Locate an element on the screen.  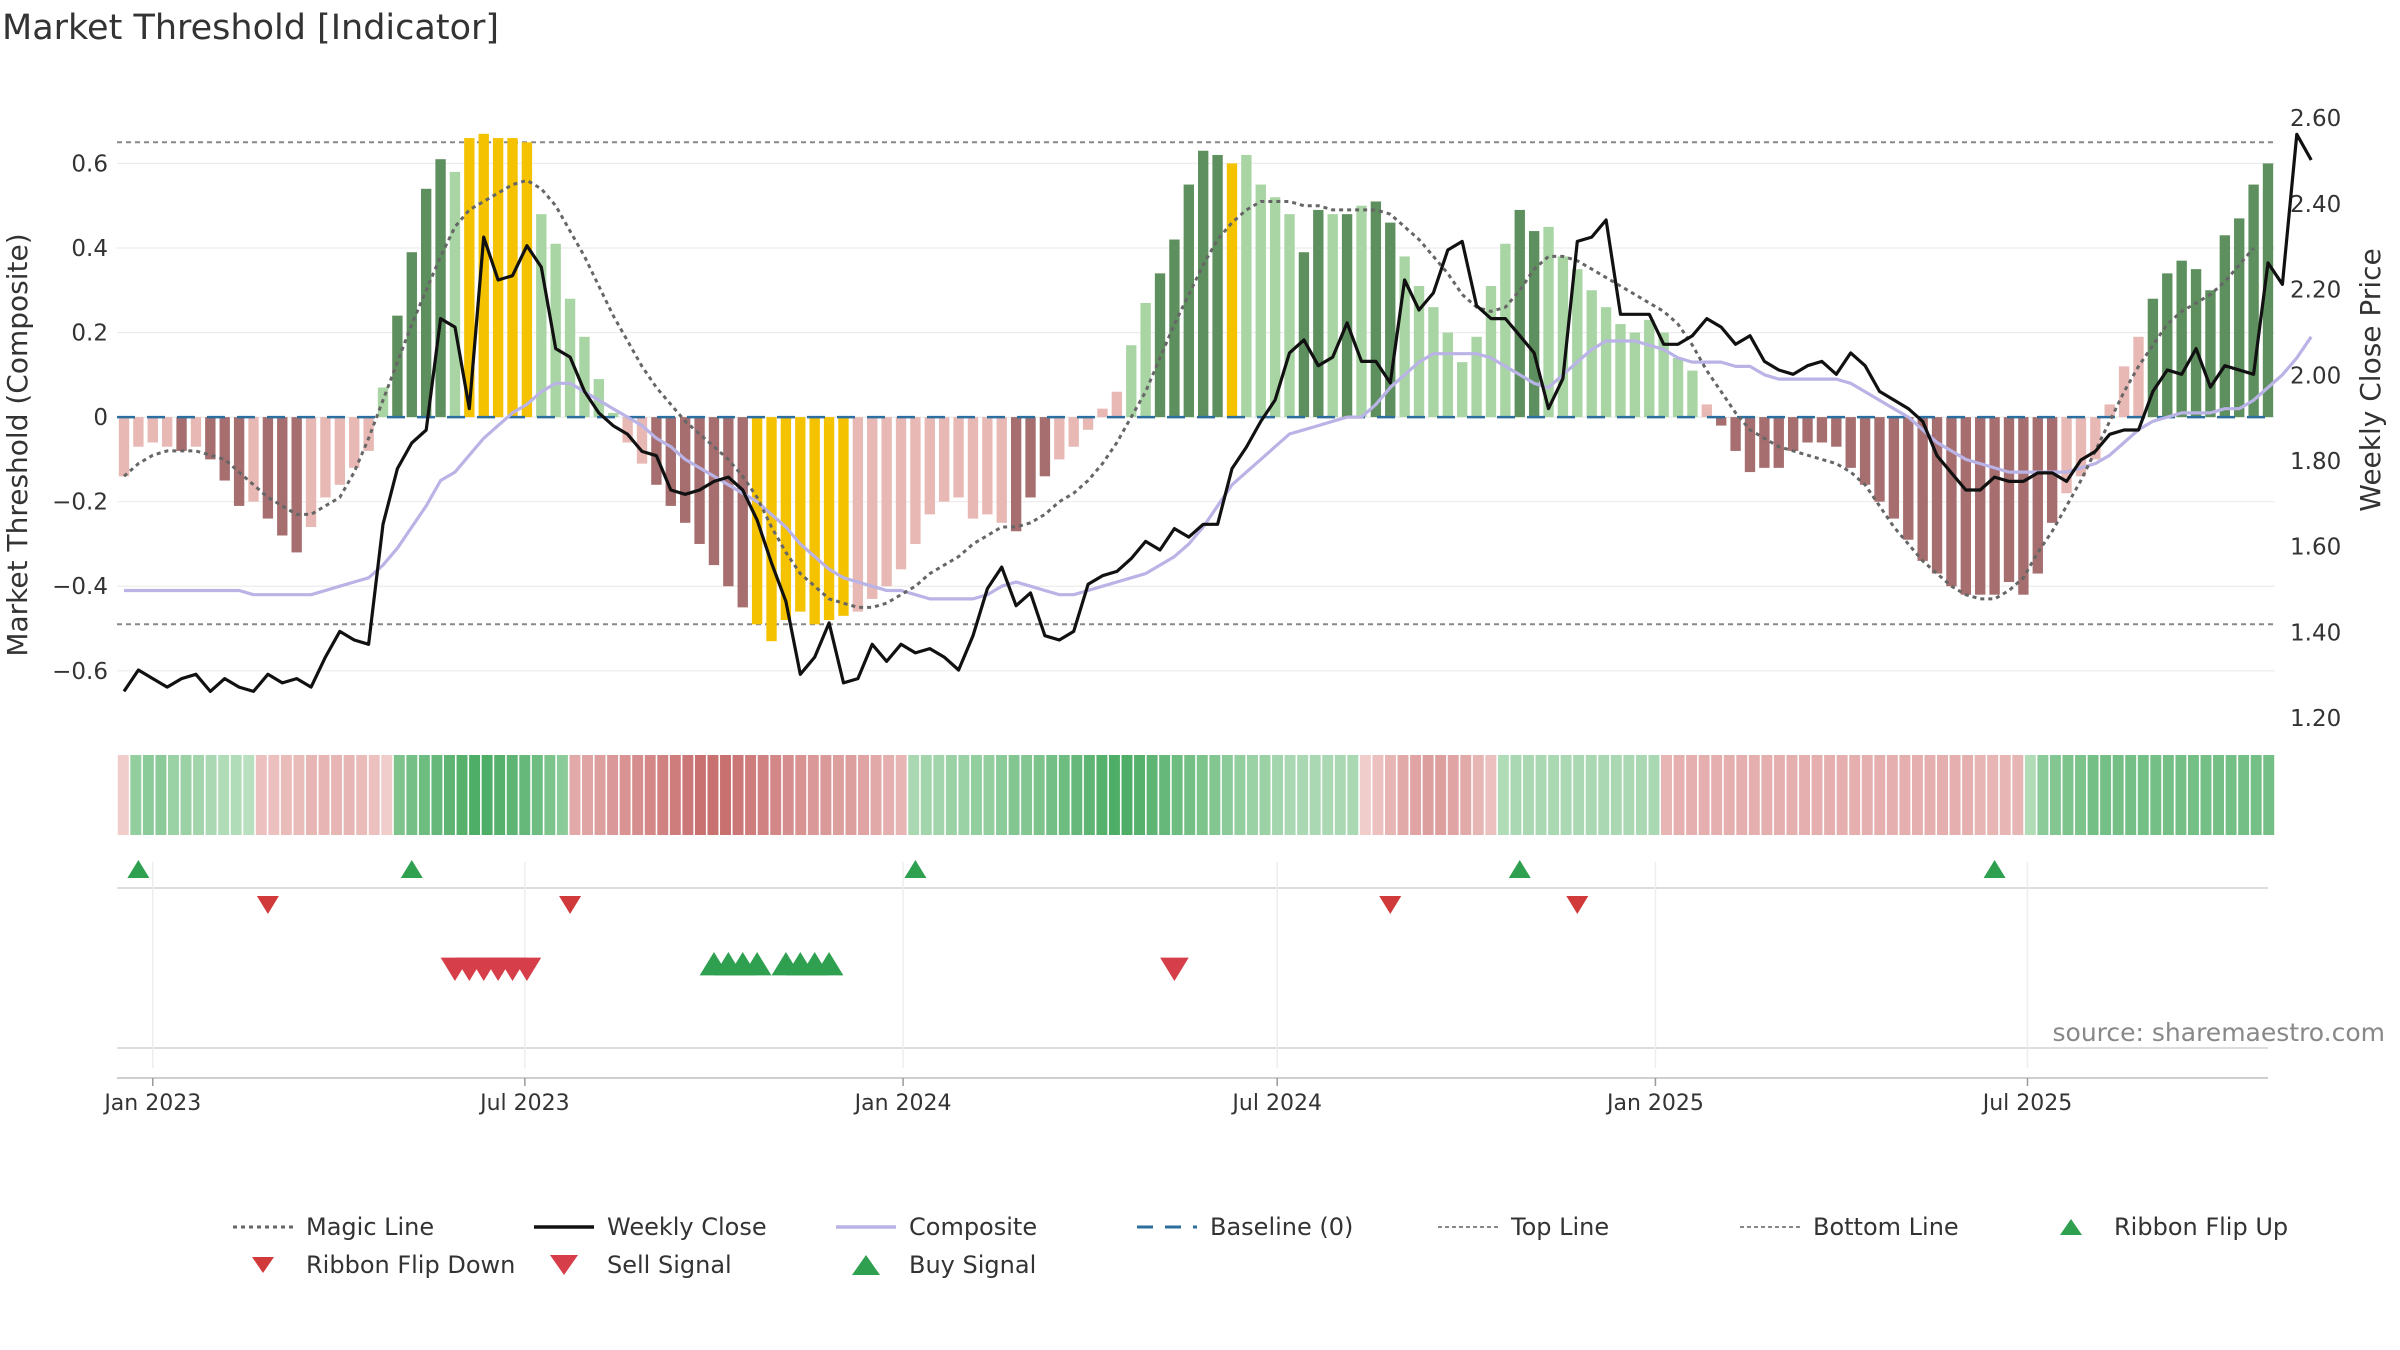
y-right-tick-label: 2.60 is located at coordinates (2315, 119).